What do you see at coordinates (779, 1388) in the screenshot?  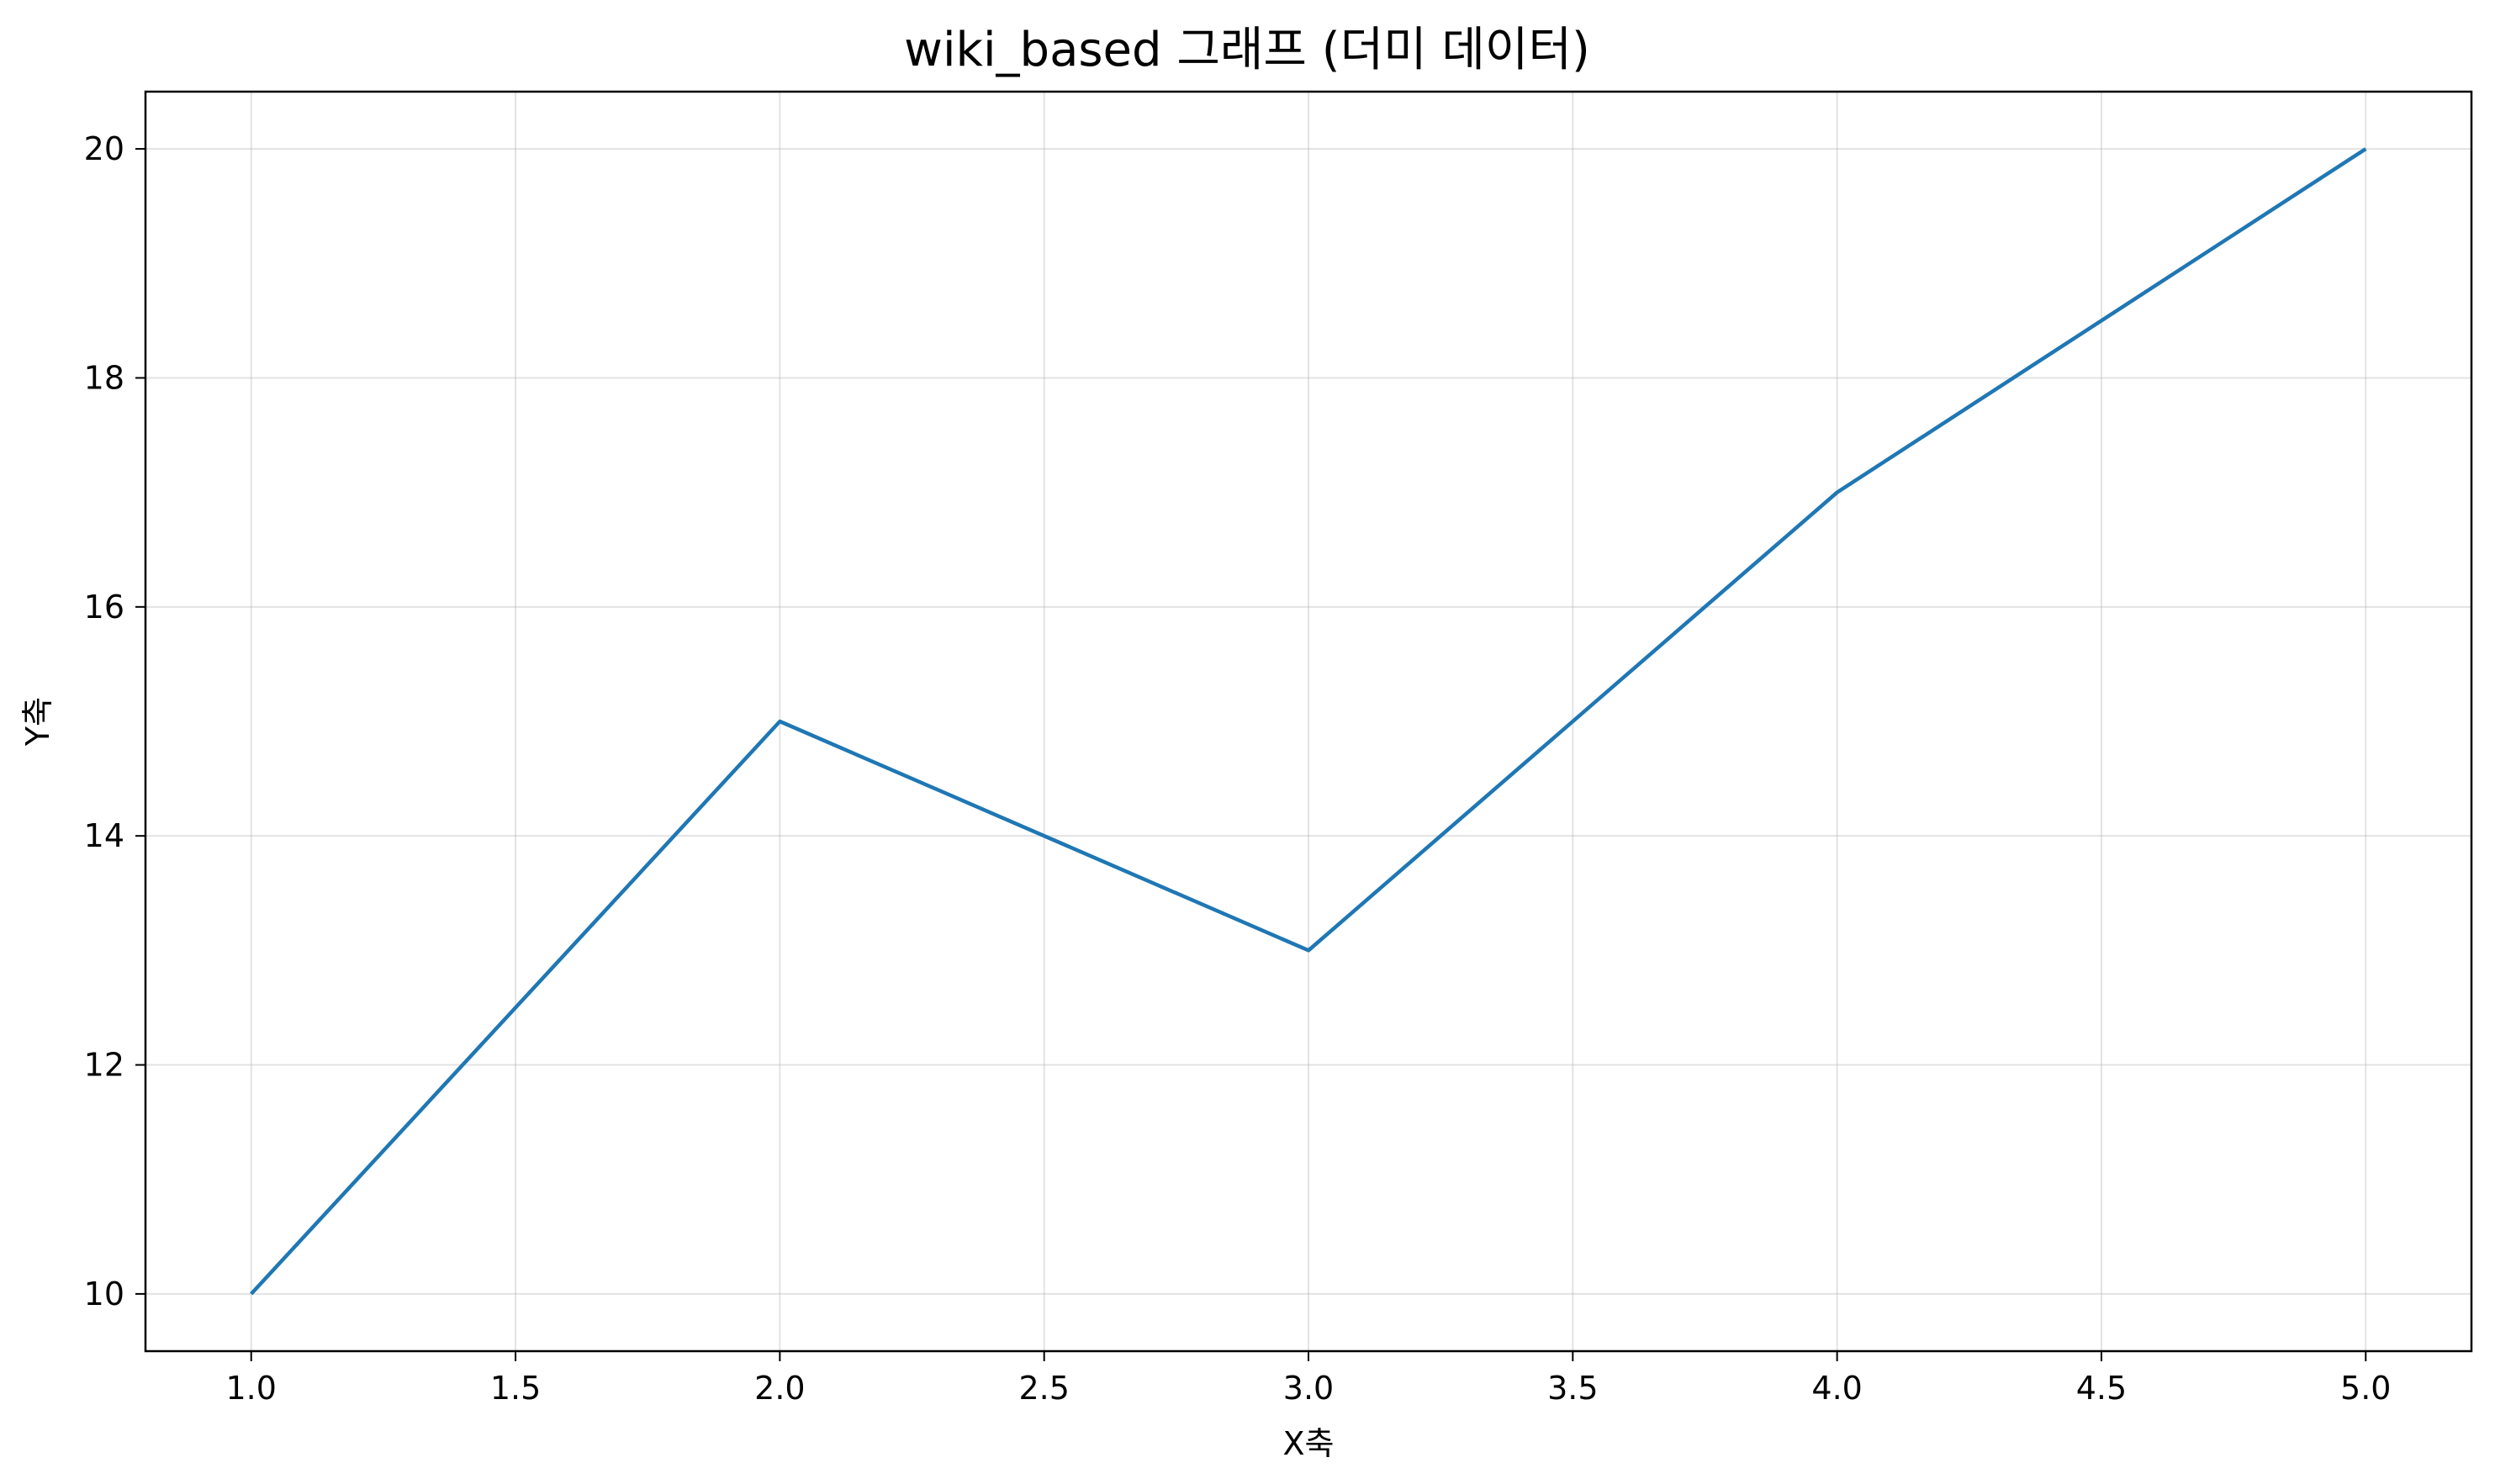 I see `x-tick-label: 2.0` at bounding box center [779, 1388].